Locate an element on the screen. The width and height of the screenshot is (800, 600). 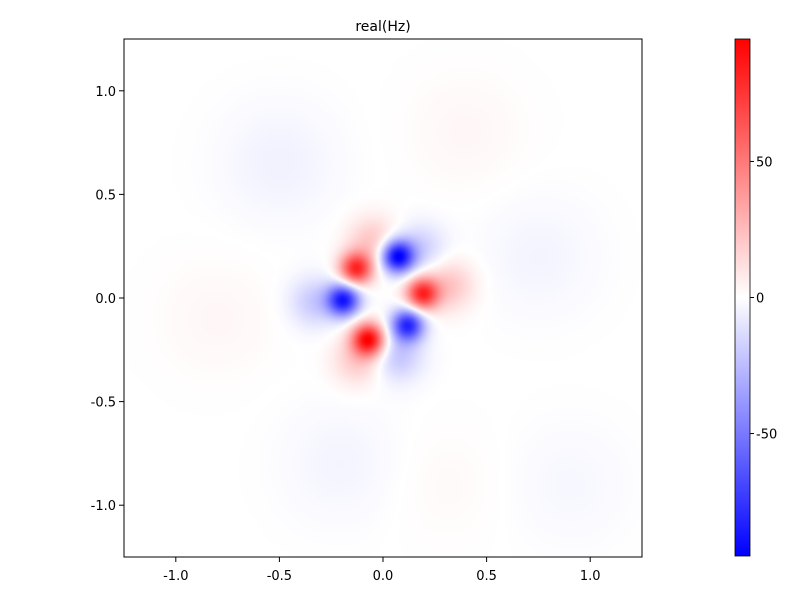
x-tick-label: 0.0 is located at coordinates (383, 576).